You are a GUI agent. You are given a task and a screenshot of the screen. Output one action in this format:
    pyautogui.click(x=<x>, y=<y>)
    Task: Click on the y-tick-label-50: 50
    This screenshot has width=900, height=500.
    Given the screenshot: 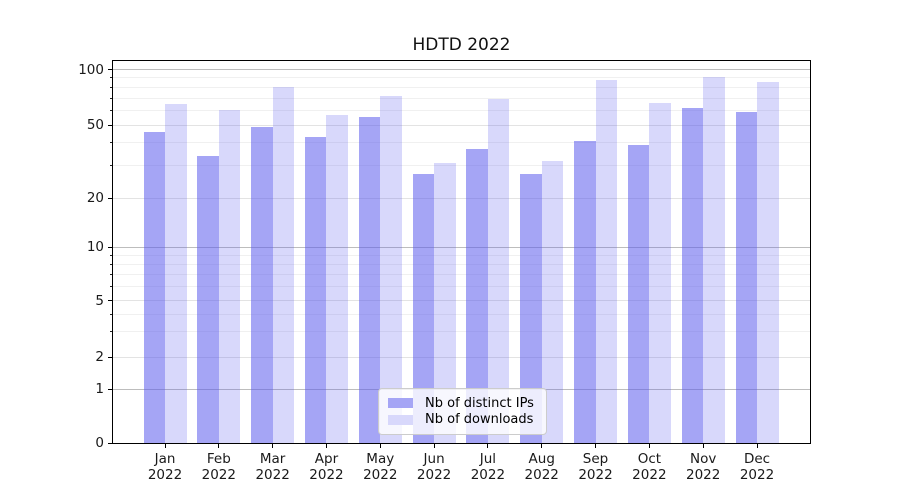 What is the action you would take?
    pyautogui.click(x=95, y=125)
    